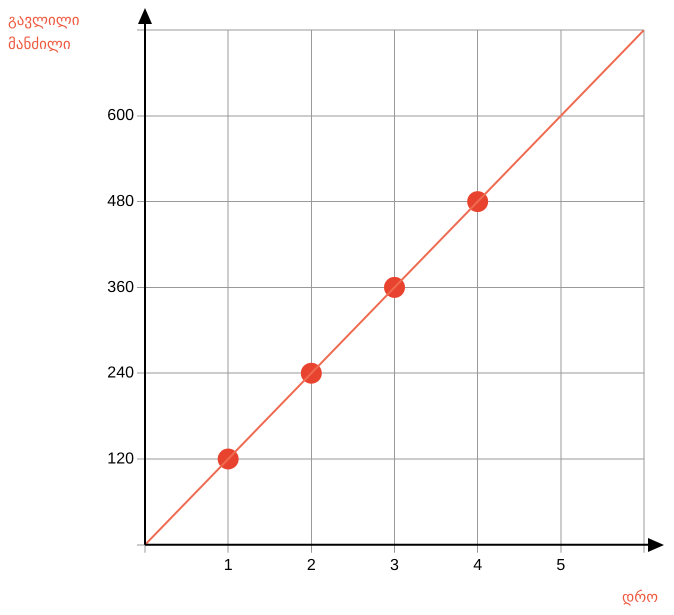 This screenshot has height=615, width=674. I want to click on x-tick-label: 1, so click(228, 565).